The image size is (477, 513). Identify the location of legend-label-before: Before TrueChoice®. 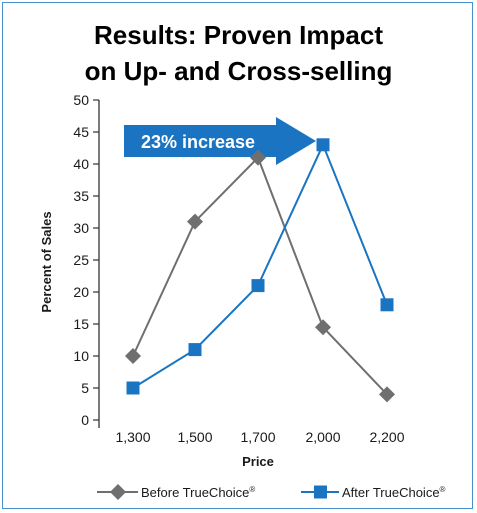
(198, 492).